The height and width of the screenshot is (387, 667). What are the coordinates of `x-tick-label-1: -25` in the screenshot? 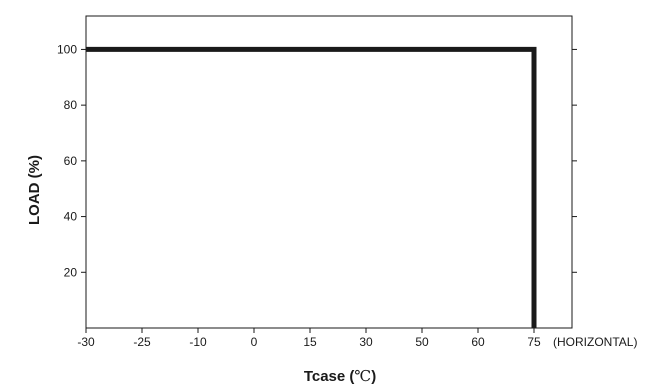 It's located at (142, 342).